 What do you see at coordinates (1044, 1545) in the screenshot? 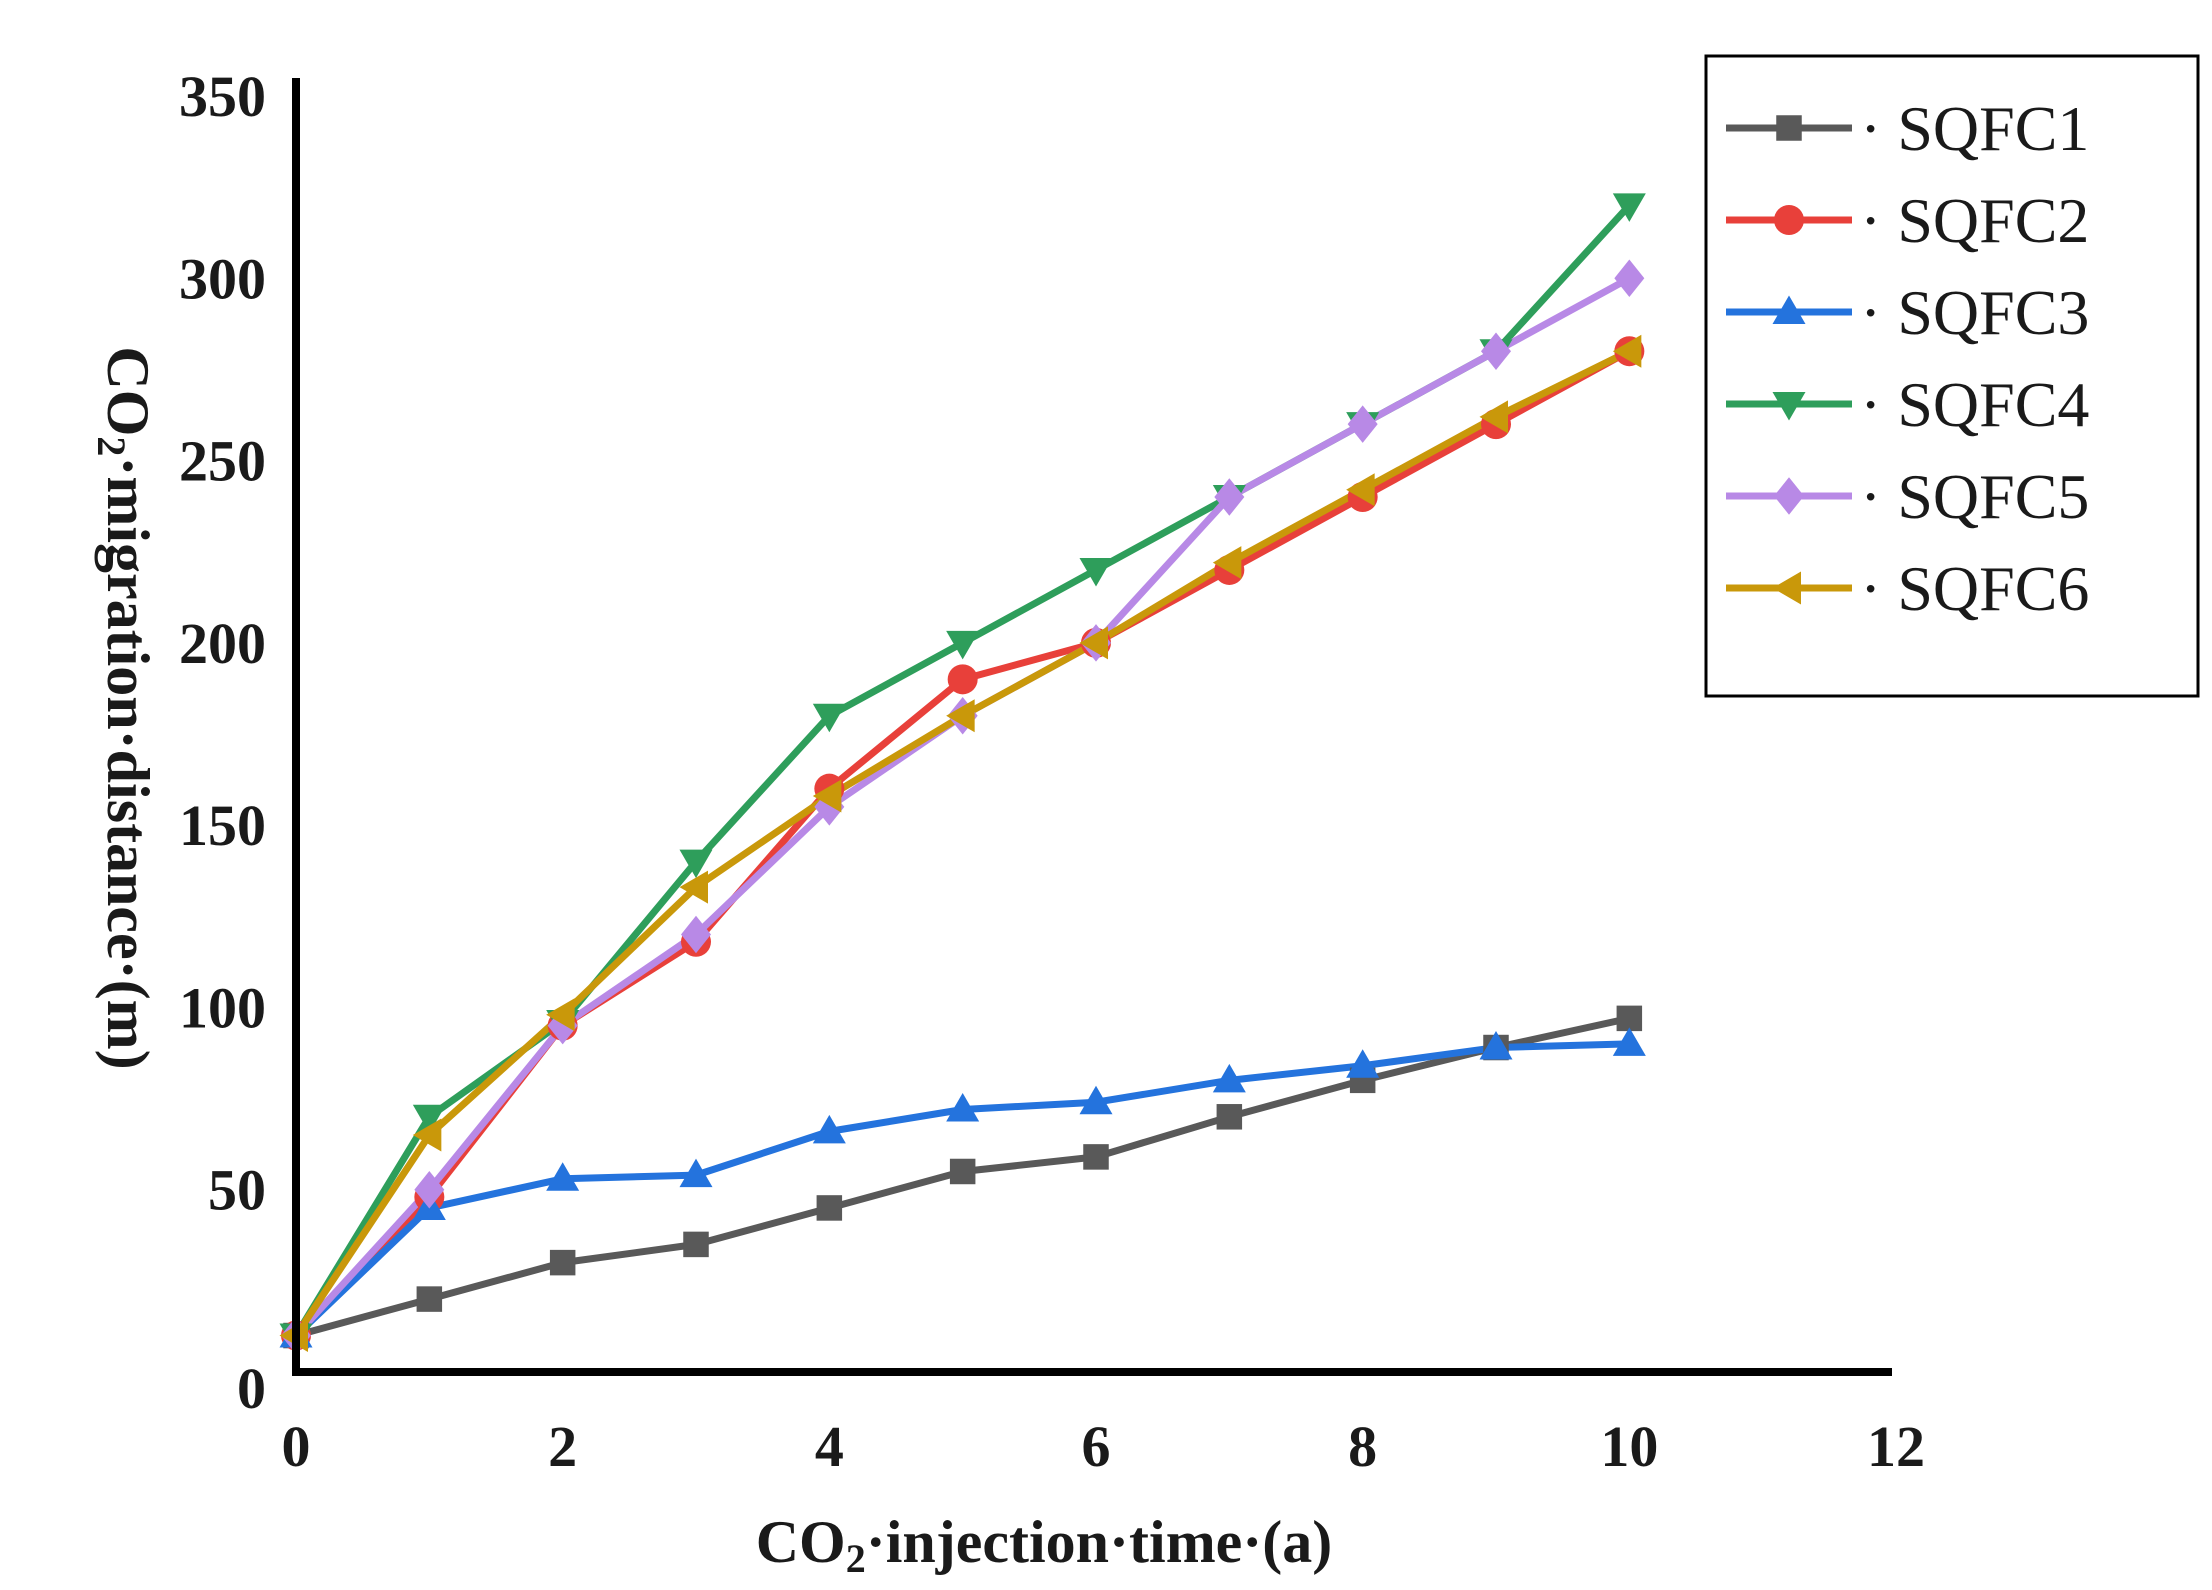
I see `x-axis-title: CO2·injection·time·(a)` at bounding box center [1044, 1545].